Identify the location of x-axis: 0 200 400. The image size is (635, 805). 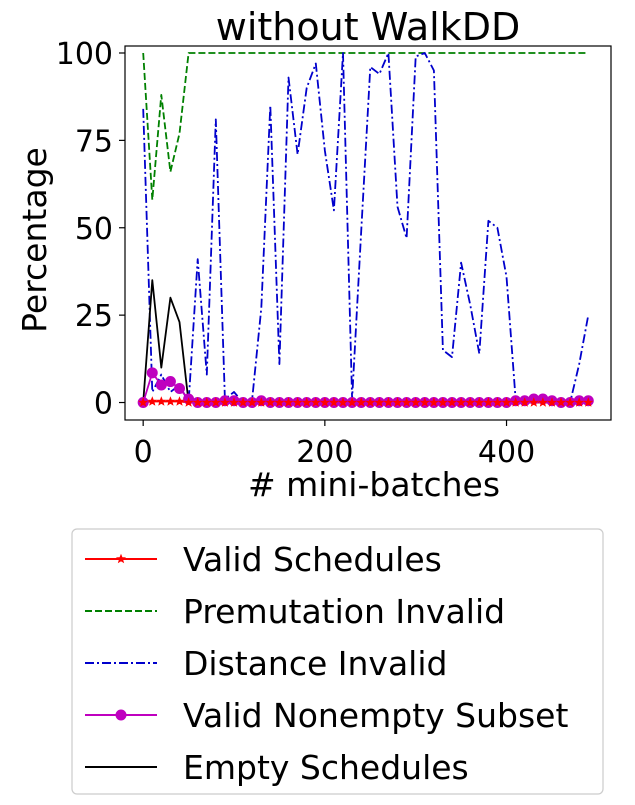
(334, 445).